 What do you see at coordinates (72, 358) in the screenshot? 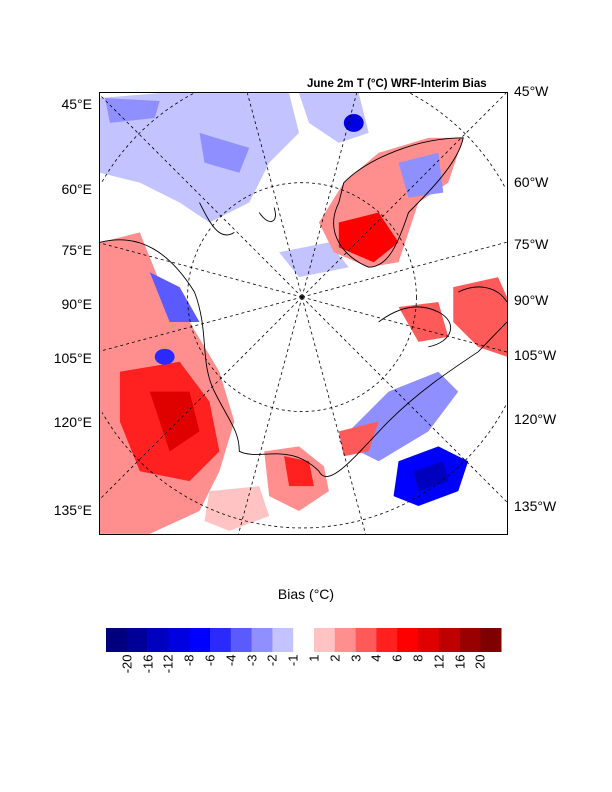
I see `lon-label-left: 105°E` at bounding box center [72, 358].